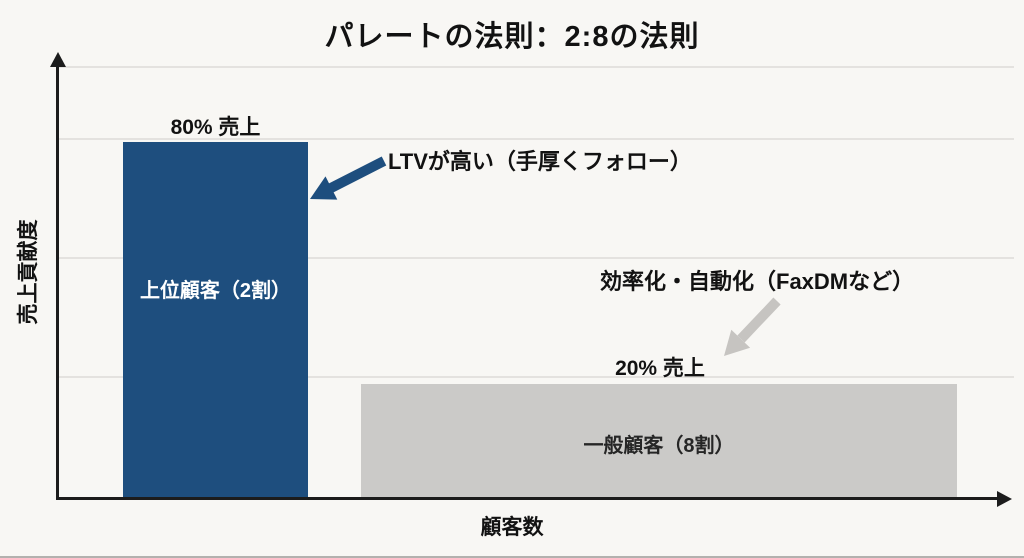  I want to click on chart-title: パレートの法則：2:8の法則, so click(512, 37).